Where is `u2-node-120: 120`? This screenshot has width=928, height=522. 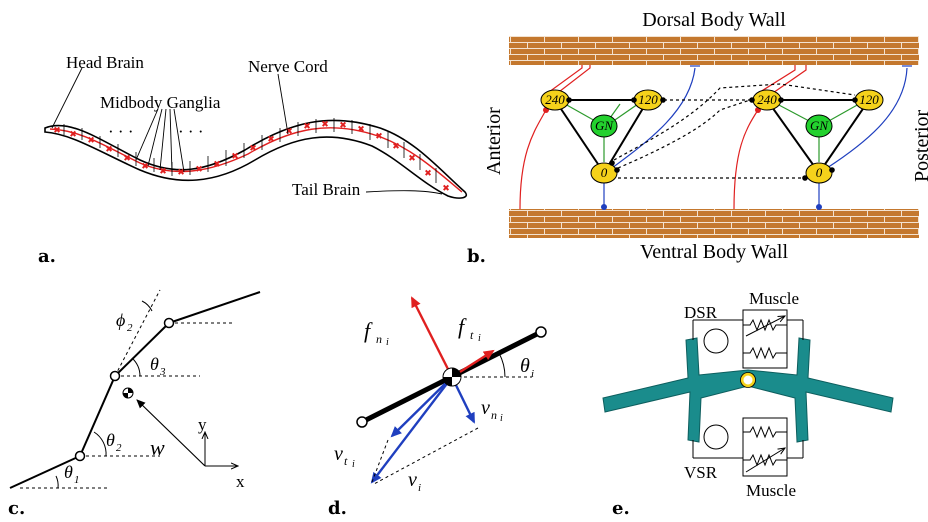 u2-node-120: 120 is located at coordinates (869, 99).